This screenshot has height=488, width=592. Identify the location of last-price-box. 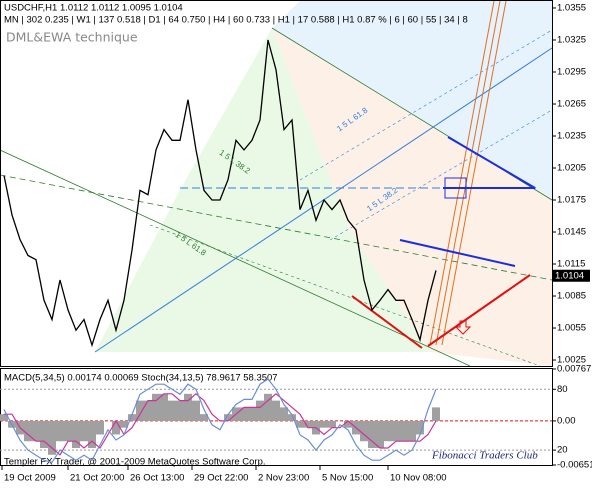
(571, 275).